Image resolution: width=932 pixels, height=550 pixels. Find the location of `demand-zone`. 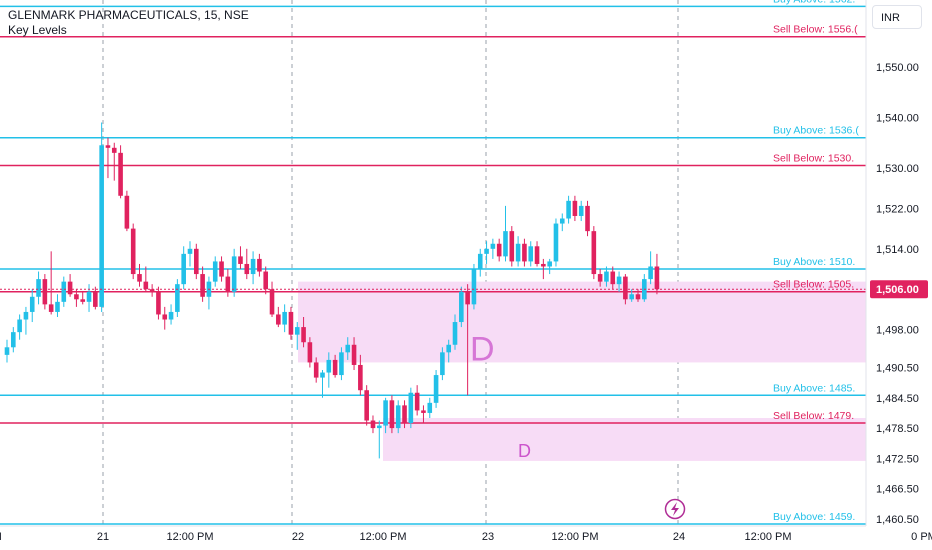

demand-zone is located at coordinates (582, 322).